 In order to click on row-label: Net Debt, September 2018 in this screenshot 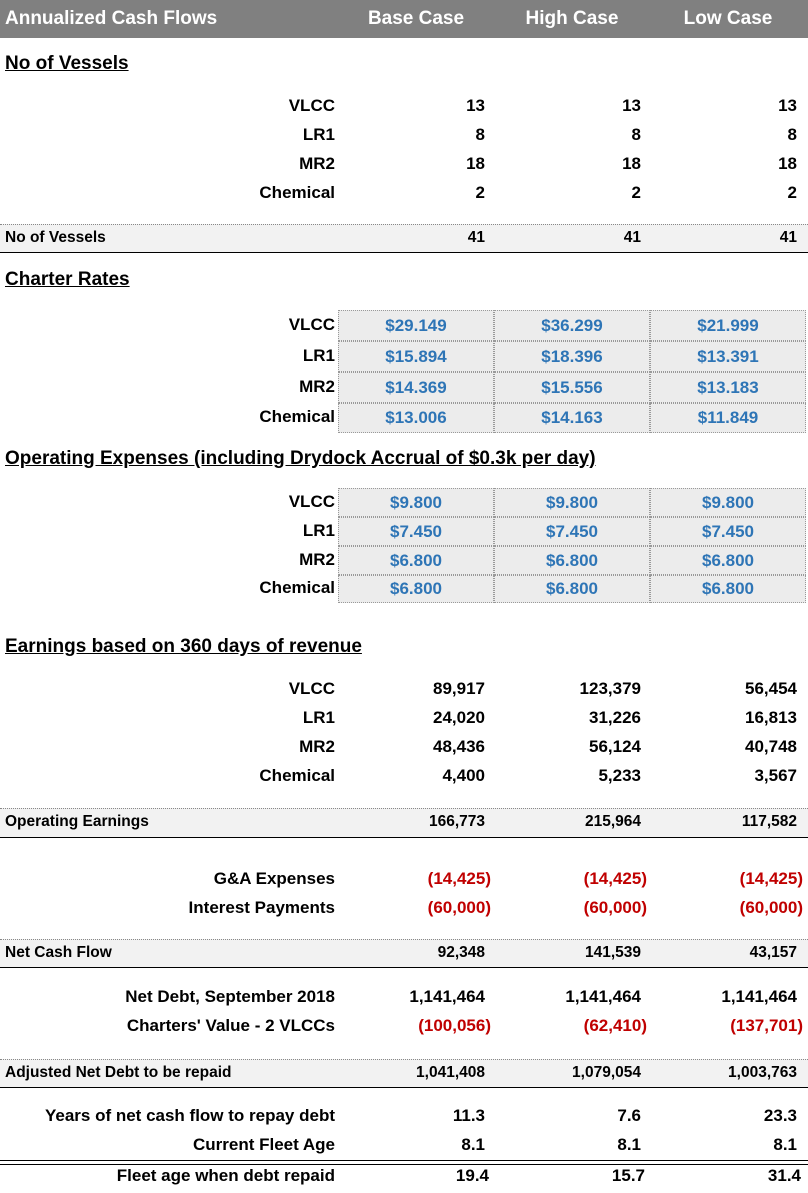, I will do `click(230, 996)`.